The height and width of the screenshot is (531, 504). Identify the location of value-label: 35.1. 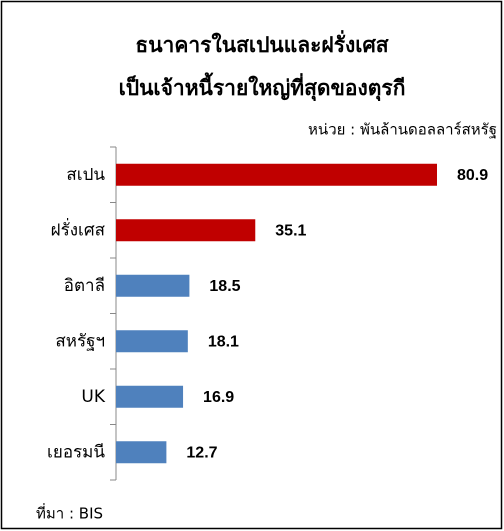
(290, 230).